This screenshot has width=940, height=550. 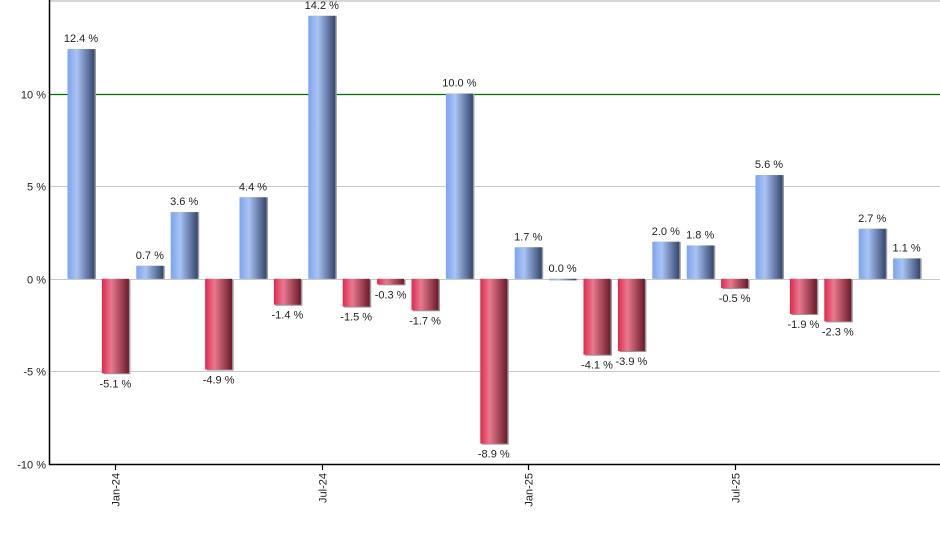 I want to click on bar-value-label: -1.5 %, so click(x=356, y=318).